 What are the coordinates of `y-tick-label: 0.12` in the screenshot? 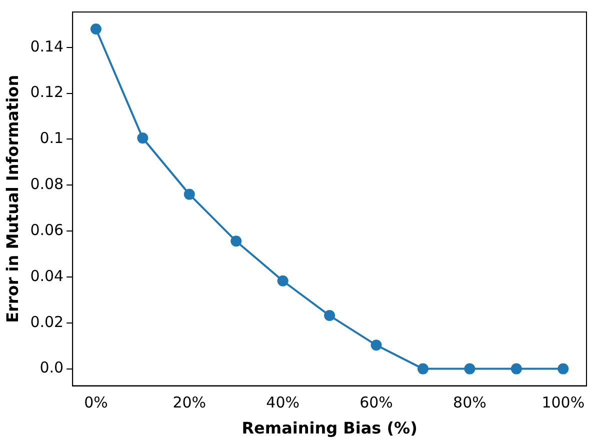 It's located at (47, 92).